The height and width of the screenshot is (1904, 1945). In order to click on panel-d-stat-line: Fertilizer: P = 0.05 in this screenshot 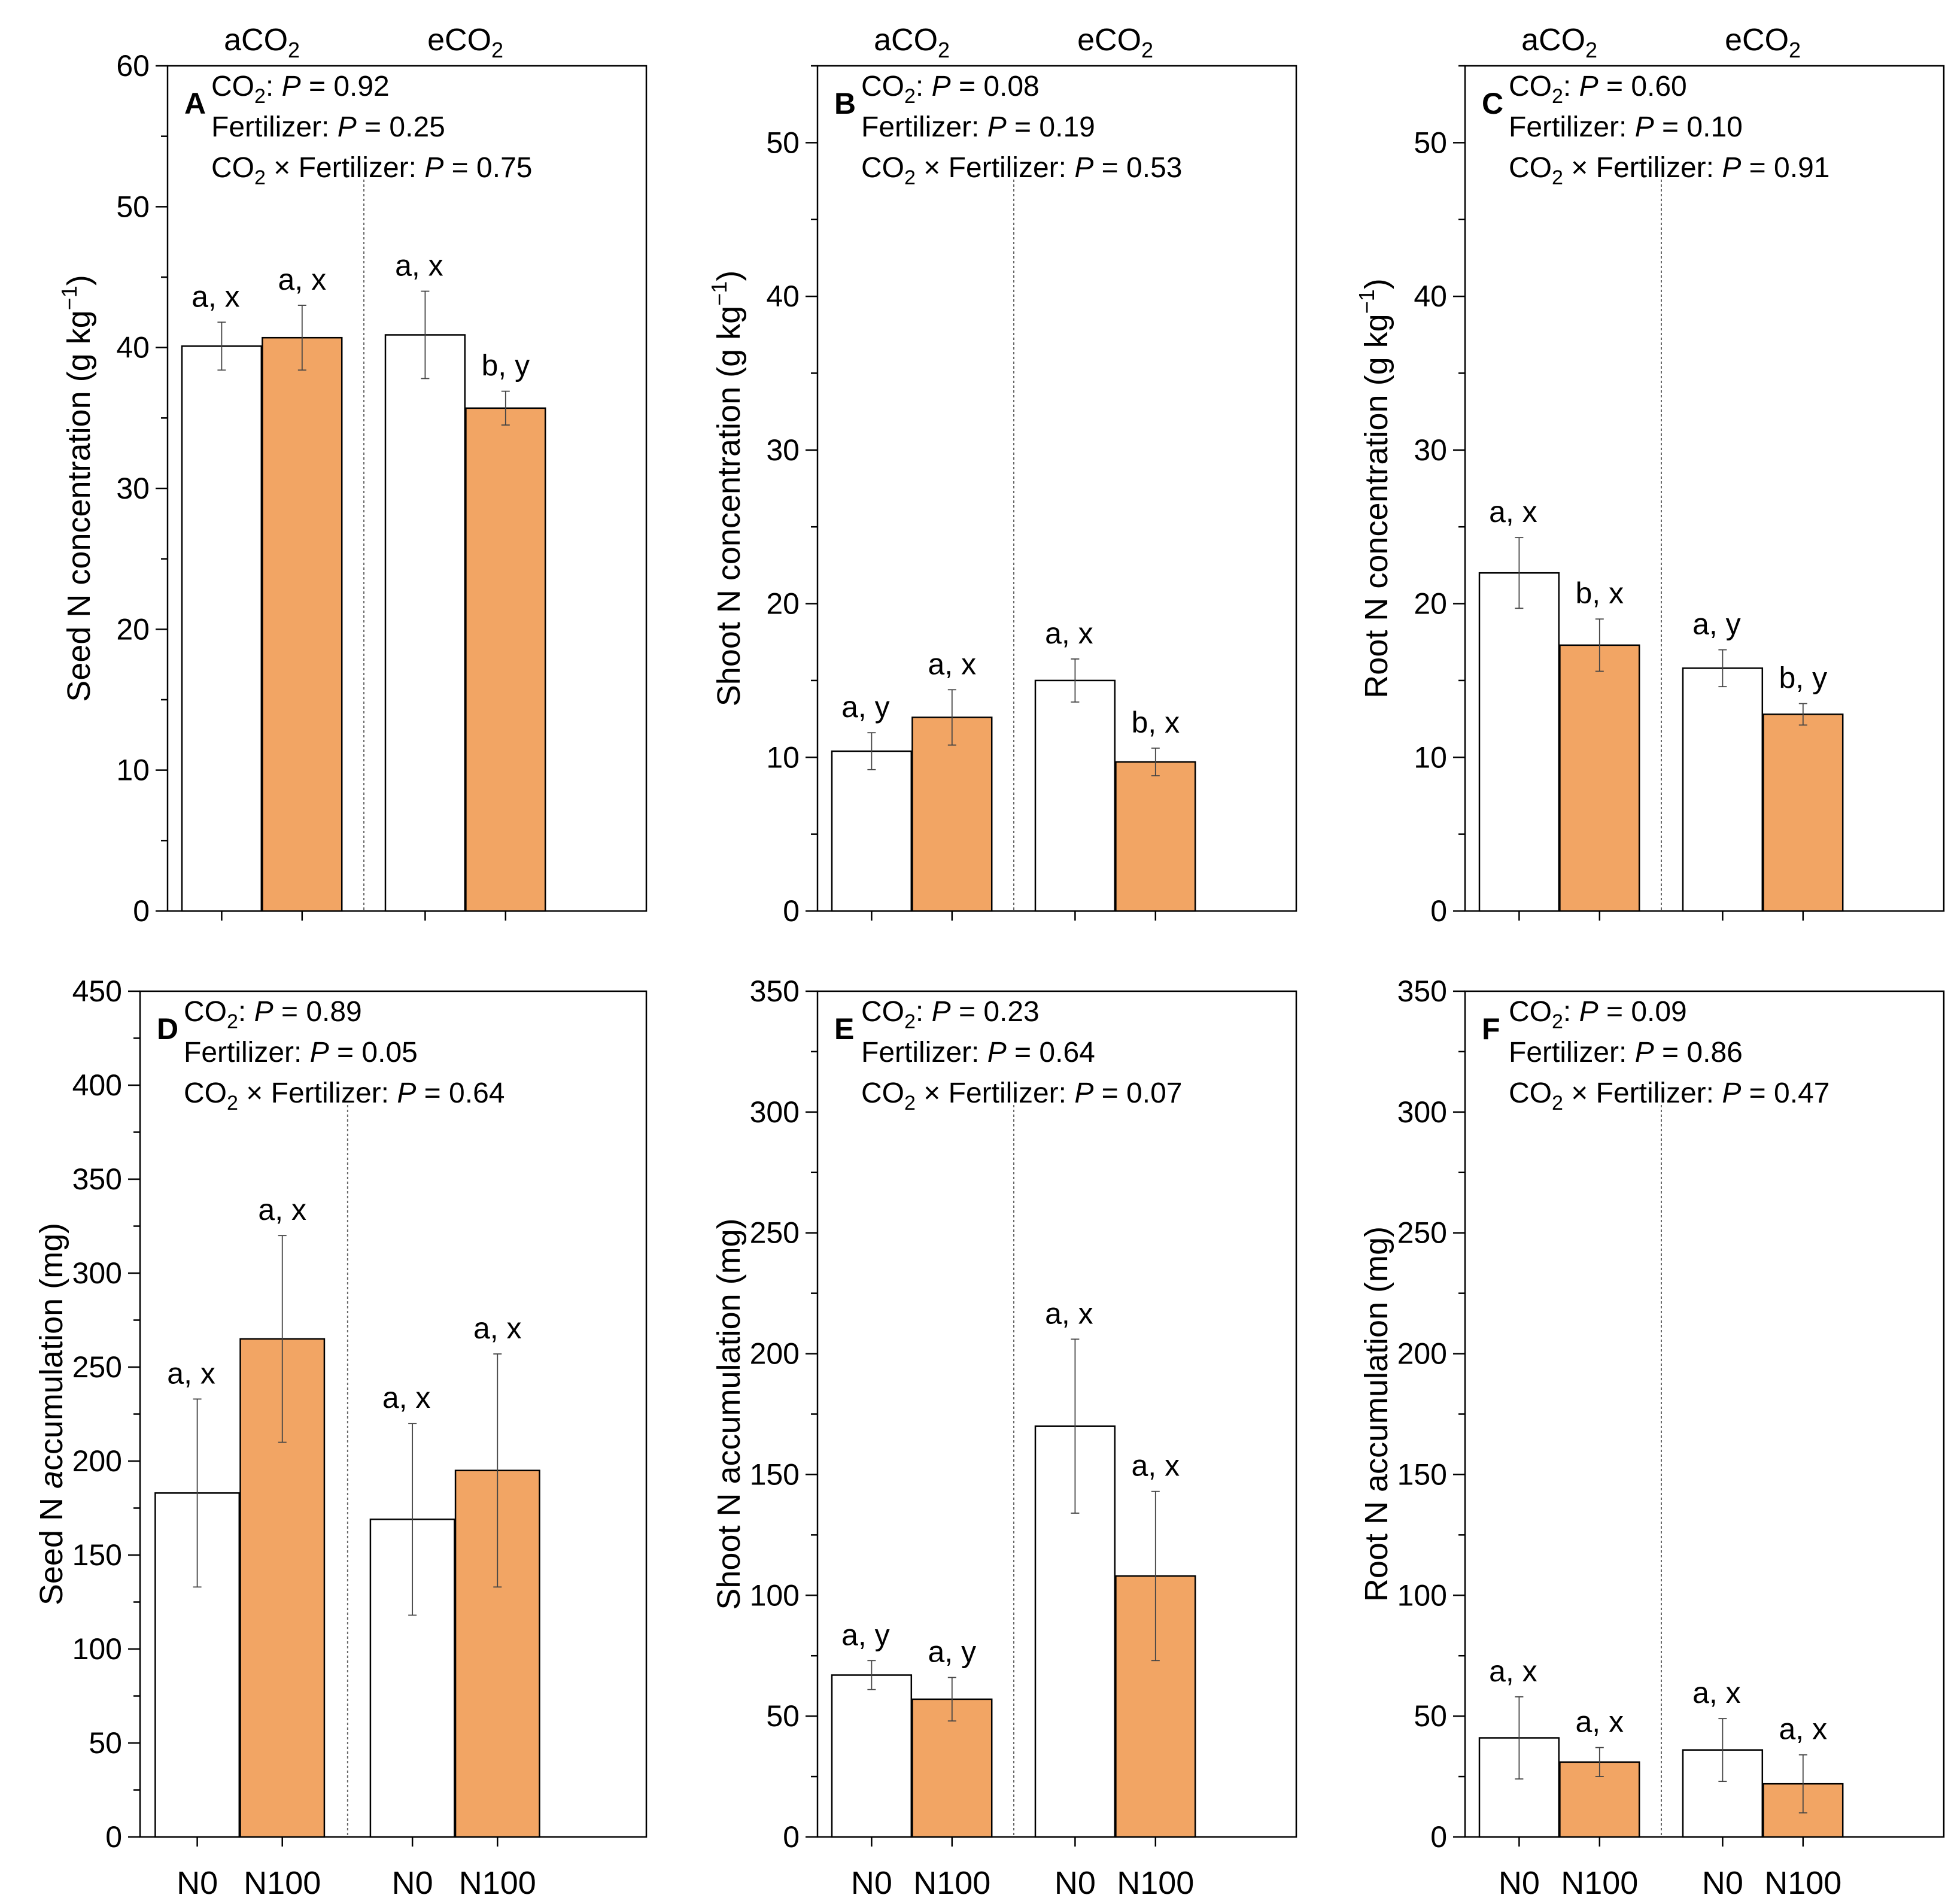, I will do `click(301, 1052)`.